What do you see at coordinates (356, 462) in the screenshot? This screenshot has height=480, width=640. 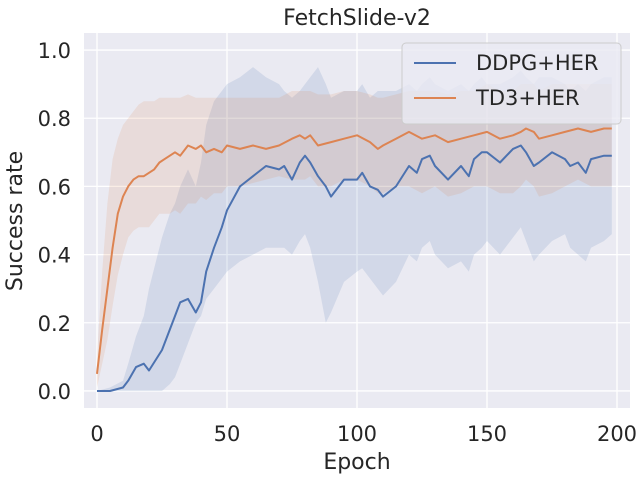 I see `x-axis-label: Epoch` at bounding box center [356, 462].